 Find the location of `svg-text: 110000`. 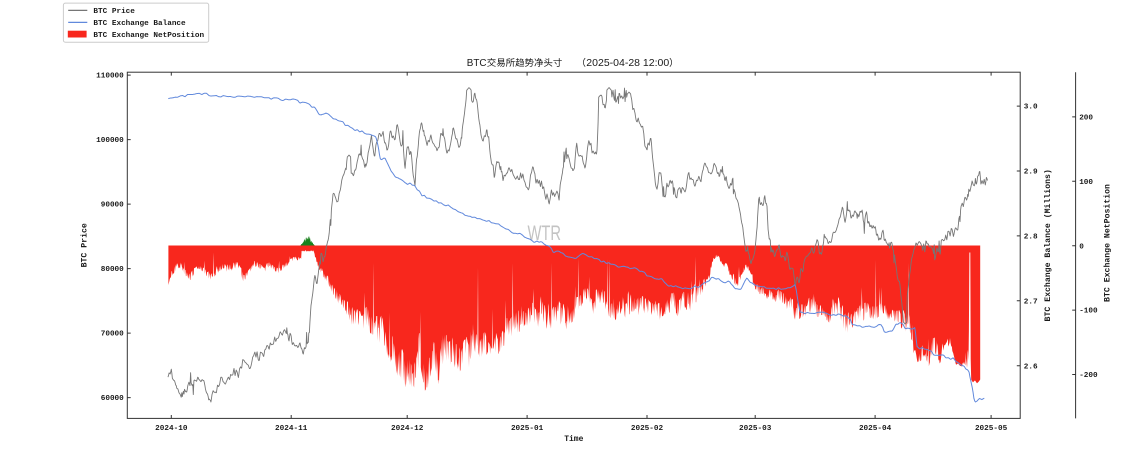

svg-text: 110000 is located at coordinates (110, 77).